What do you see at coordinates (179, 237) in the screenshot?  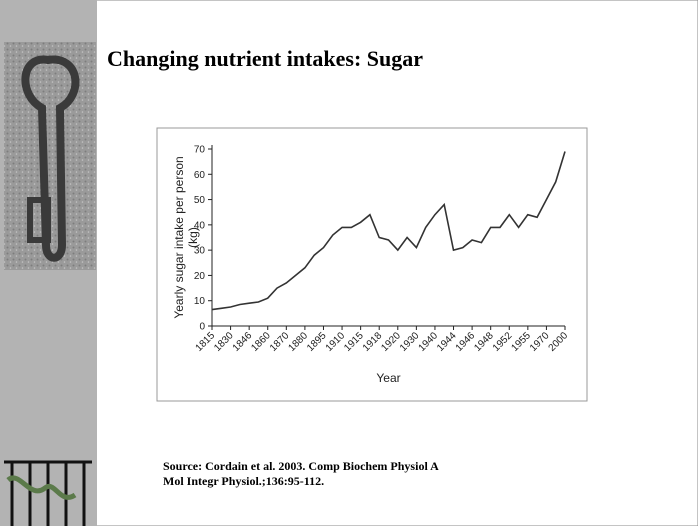 I see `y-axis-label-line: Yearly sugar intake per person` at bounding box center [179, 237].